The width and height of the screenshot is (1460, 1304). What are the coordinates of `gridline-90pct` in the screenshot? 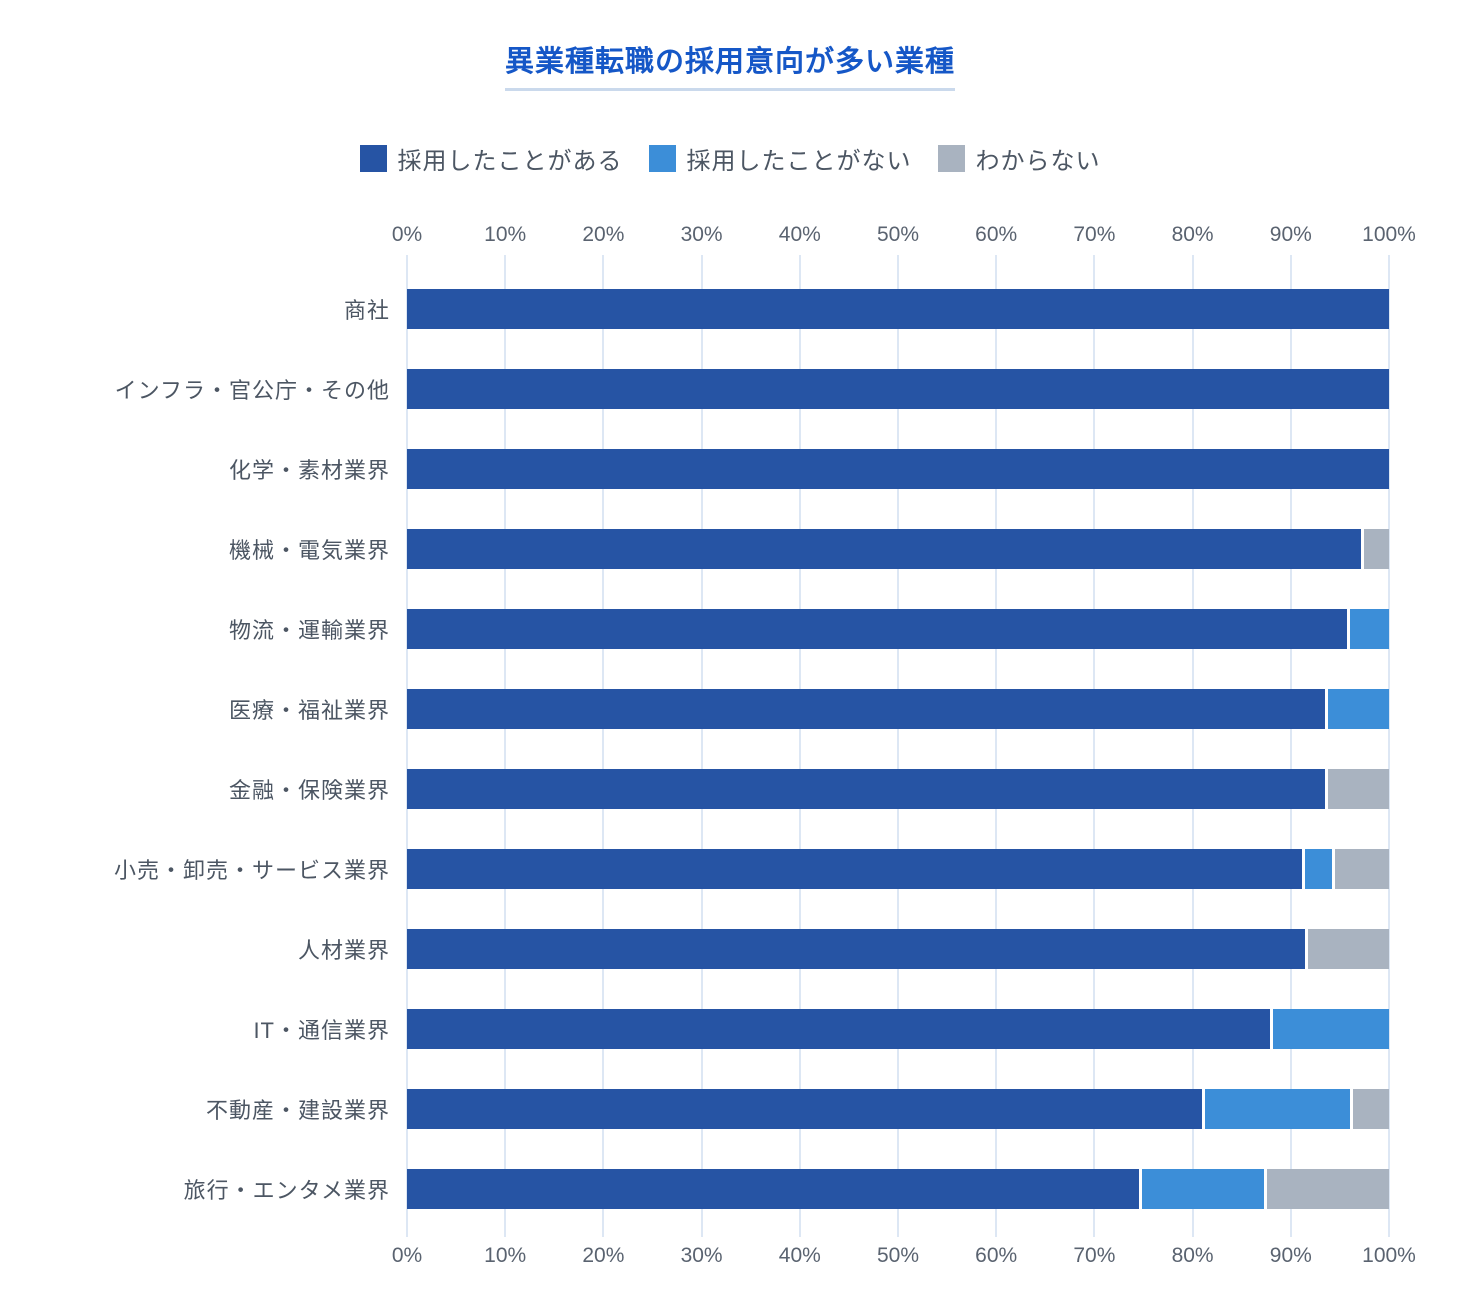 It's located at (1290, 746).